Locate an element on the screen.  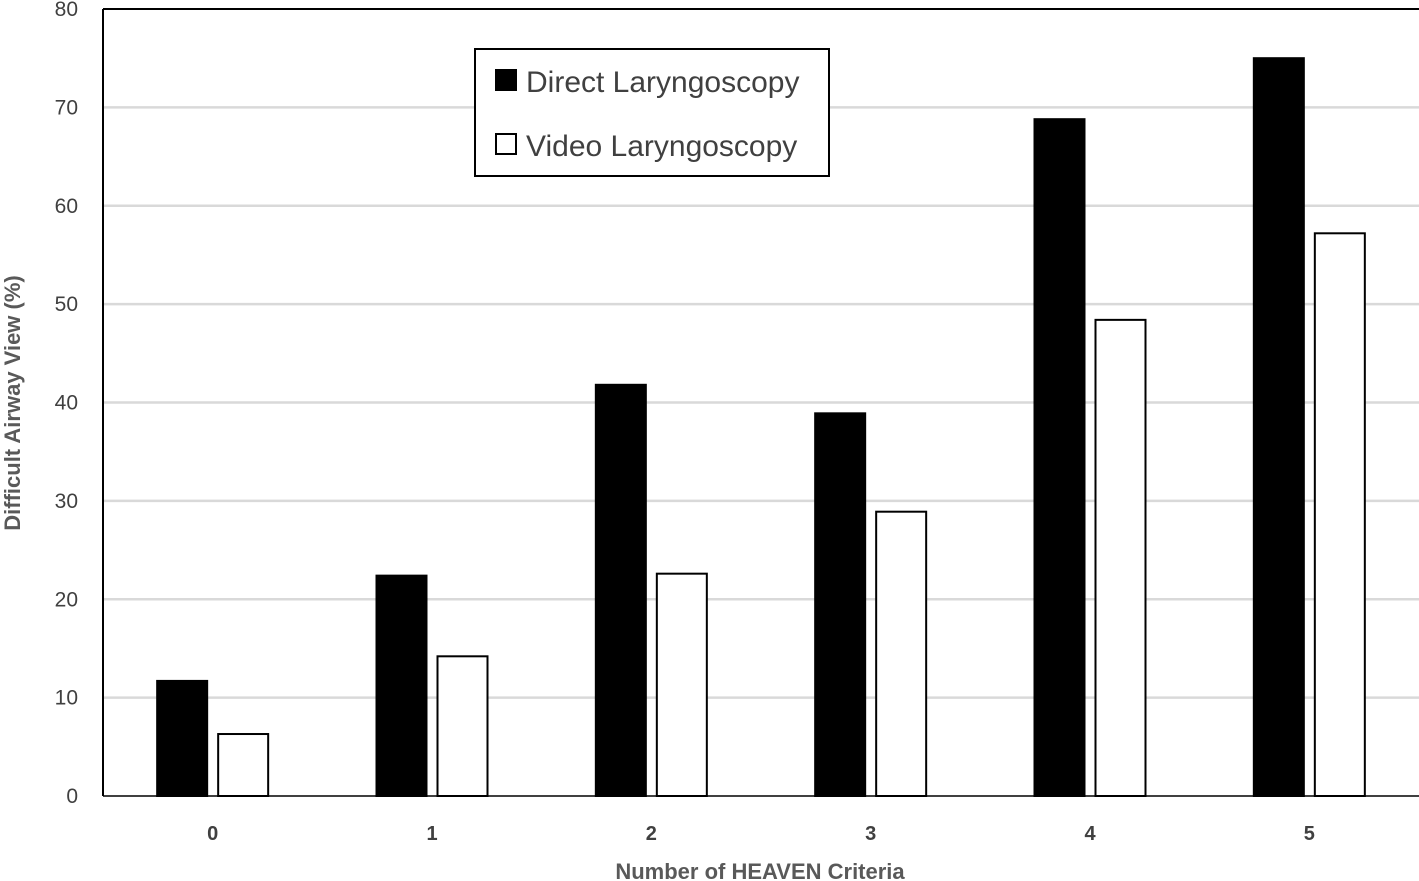
y-tick-label: 20 is located at coordinates (66, 599).